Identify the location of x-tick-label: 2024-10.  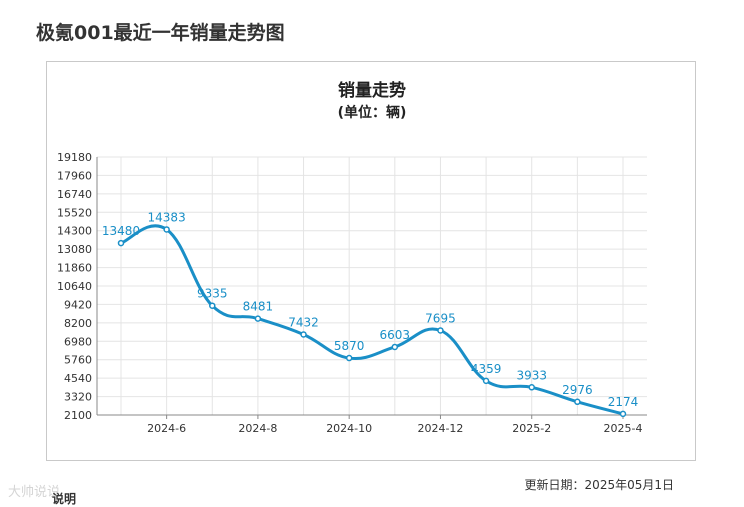
(349, 428).